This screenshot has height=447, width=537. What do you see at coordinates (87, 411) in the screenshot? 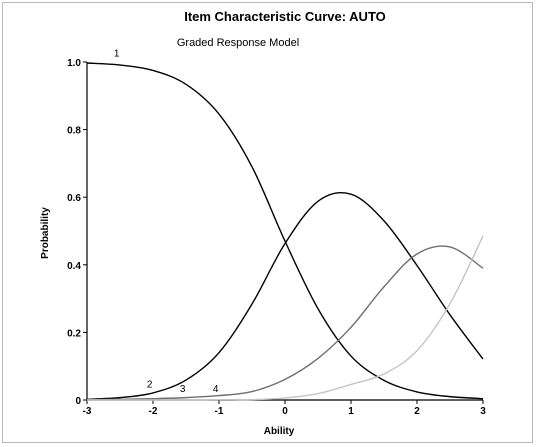
I see `x-tick-label: -3` at bounding box center [87, 411].